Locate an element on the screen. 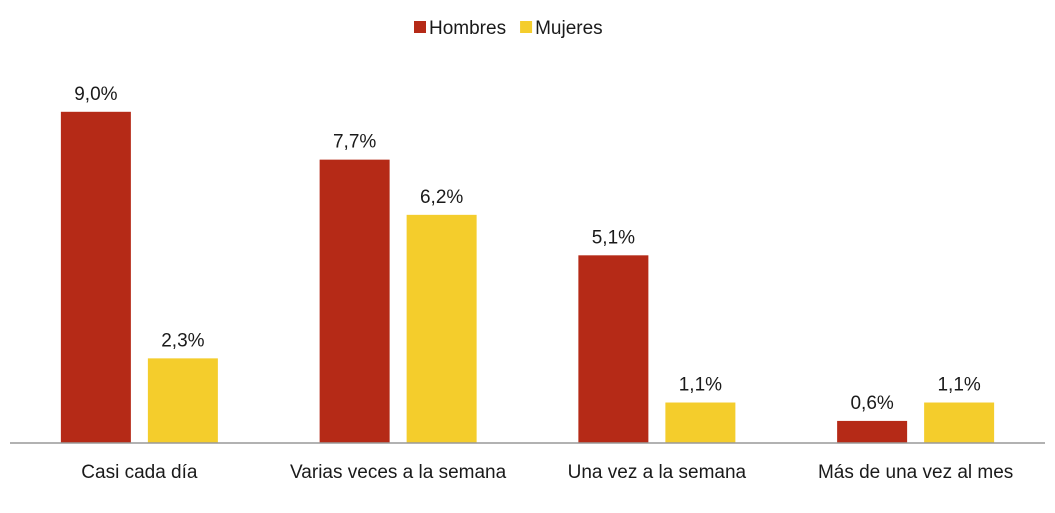 The height and width of the screenshot is (513, 1055). data-label: 6,2% is located at coordinates (441, 197).